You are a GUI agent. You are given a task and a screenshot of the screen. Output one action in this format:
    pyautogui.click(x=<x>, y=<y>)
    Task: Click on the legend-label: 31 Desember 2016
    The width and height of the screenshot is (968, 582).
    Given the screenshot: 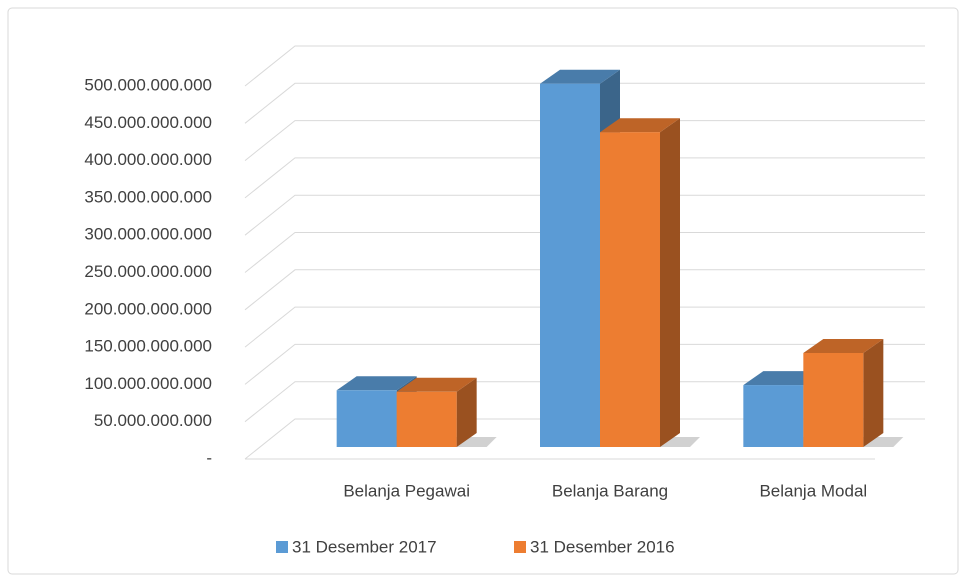 What is the action you would take?
    pyautogui.click(x=602, y=546)
    